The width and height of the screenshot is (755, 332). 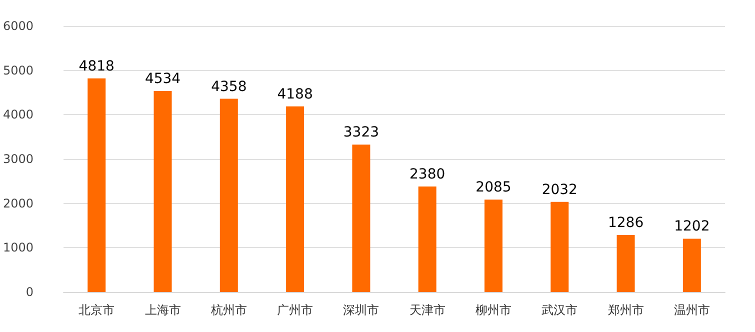 What do you see at coordinates (18, 115) in the screenshot?
I see `y-tick-label: 4000` at bounding box center [18, 115].